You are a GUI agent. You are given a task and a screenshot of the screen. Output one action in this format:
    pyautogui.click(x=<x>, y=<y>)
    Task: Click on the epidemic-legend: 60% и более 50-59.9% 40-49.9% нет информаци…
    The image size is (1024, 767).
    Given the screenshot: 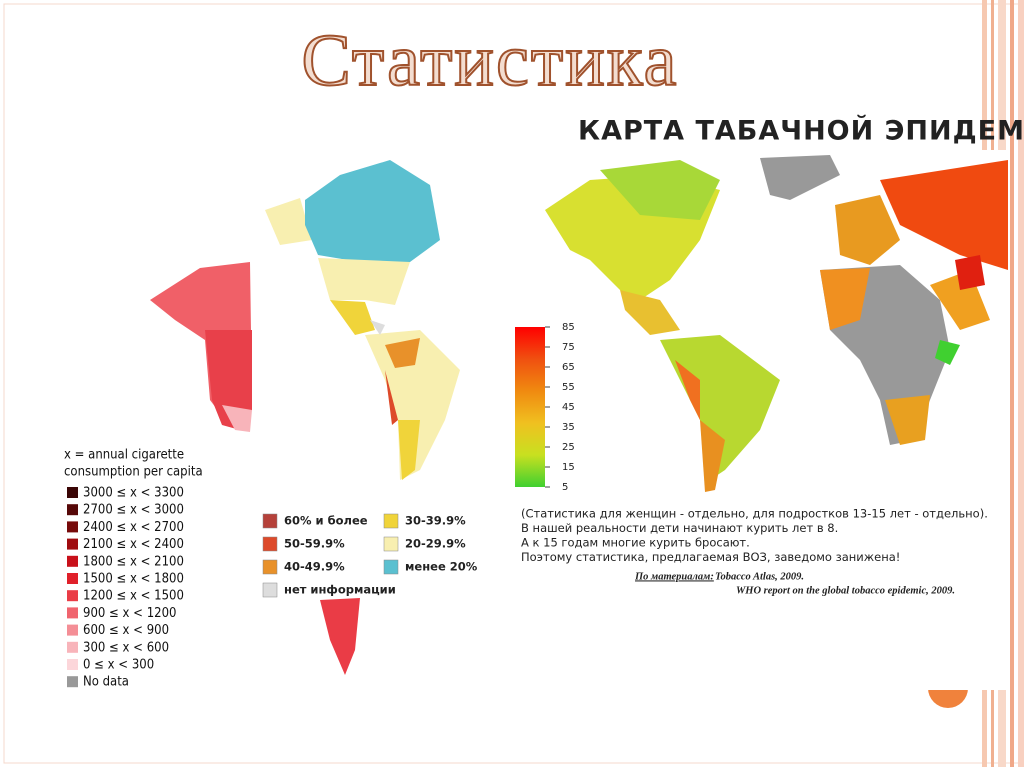 What is the action you would take?
    pyautogui.click(x=370, y=555)
    